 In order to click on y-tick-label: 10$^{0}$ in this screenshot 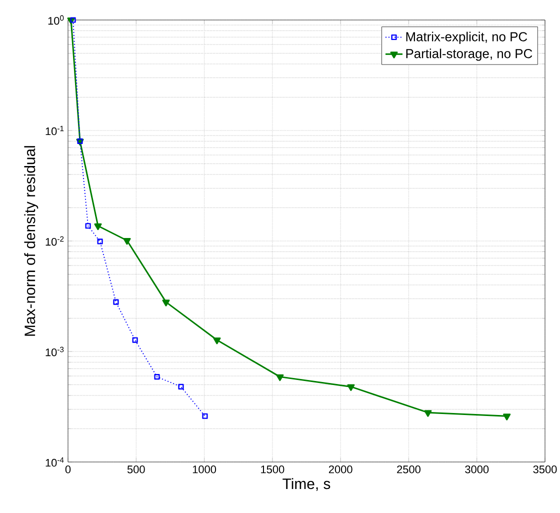, I will do `click(56, 20)`.